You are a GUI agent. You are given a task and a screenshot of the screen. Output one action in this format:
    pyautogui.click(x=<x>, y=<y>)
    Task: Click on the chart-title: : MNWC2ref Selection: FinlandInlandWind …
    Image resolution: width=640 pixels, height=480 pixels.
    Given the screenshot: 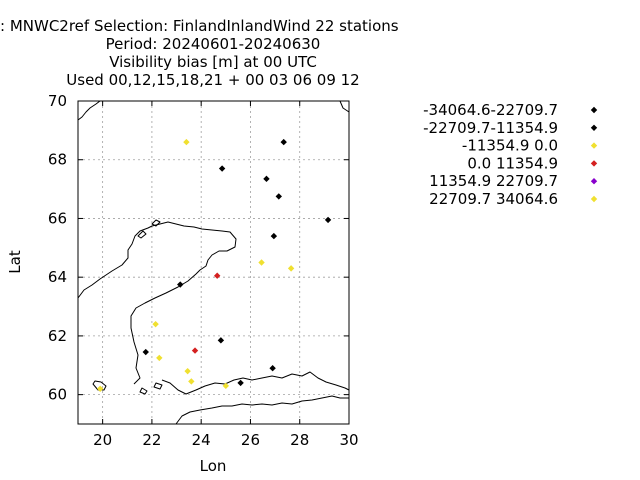 What is the action you would take?
    pyautogui.click(x=199, y=53)
    